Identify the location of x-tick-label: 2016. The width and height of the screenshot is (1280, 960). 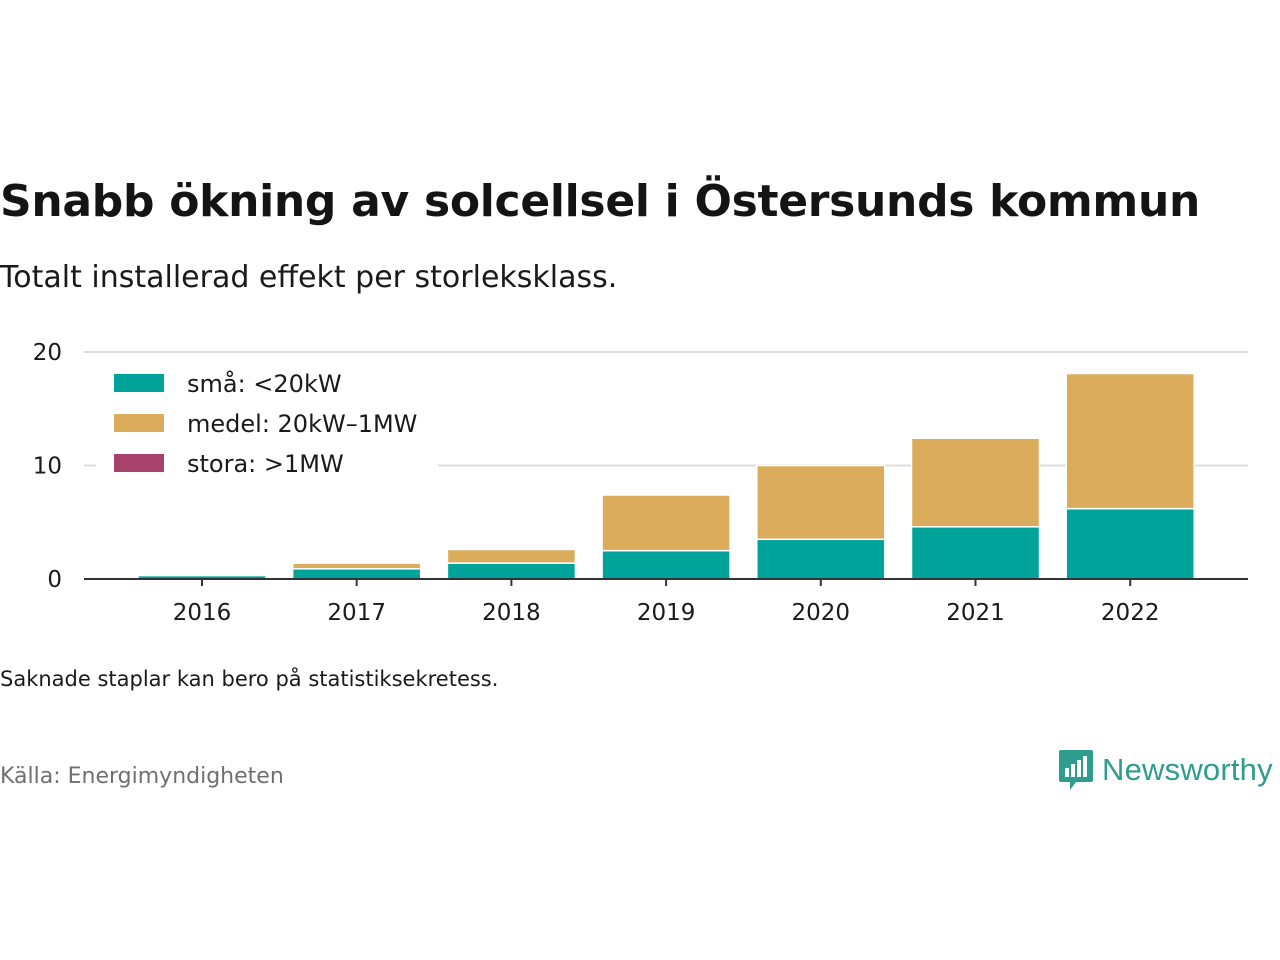
(202, 613).